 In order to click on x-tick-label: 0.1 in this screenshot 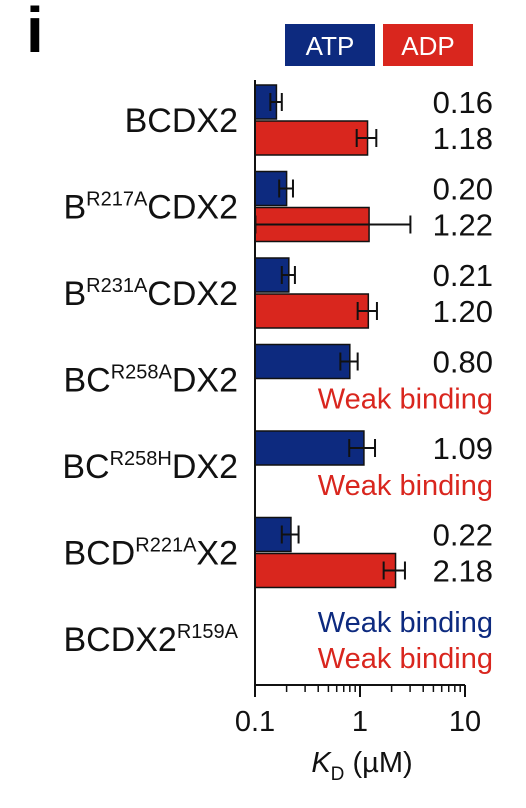, I will do `click(255, 722)`.